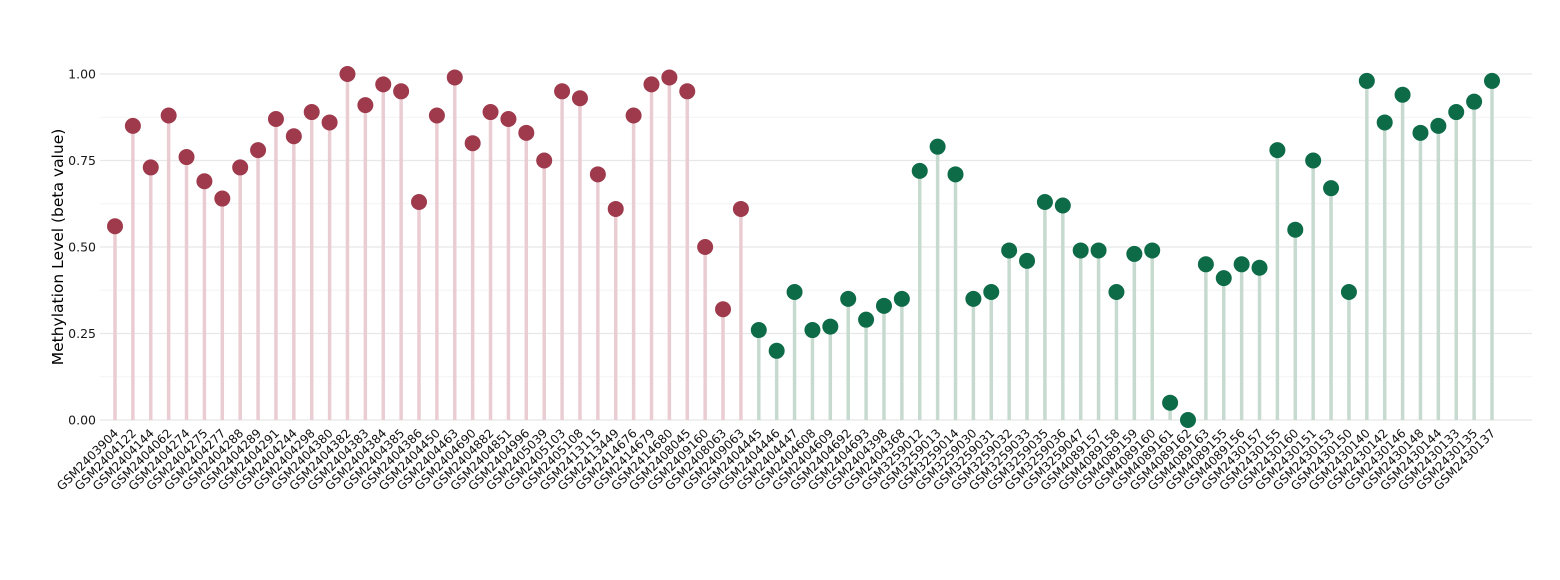 This screenshot has width=1560, height=580. I want to click on y-tick-label: 1.00, so click(82, 74).